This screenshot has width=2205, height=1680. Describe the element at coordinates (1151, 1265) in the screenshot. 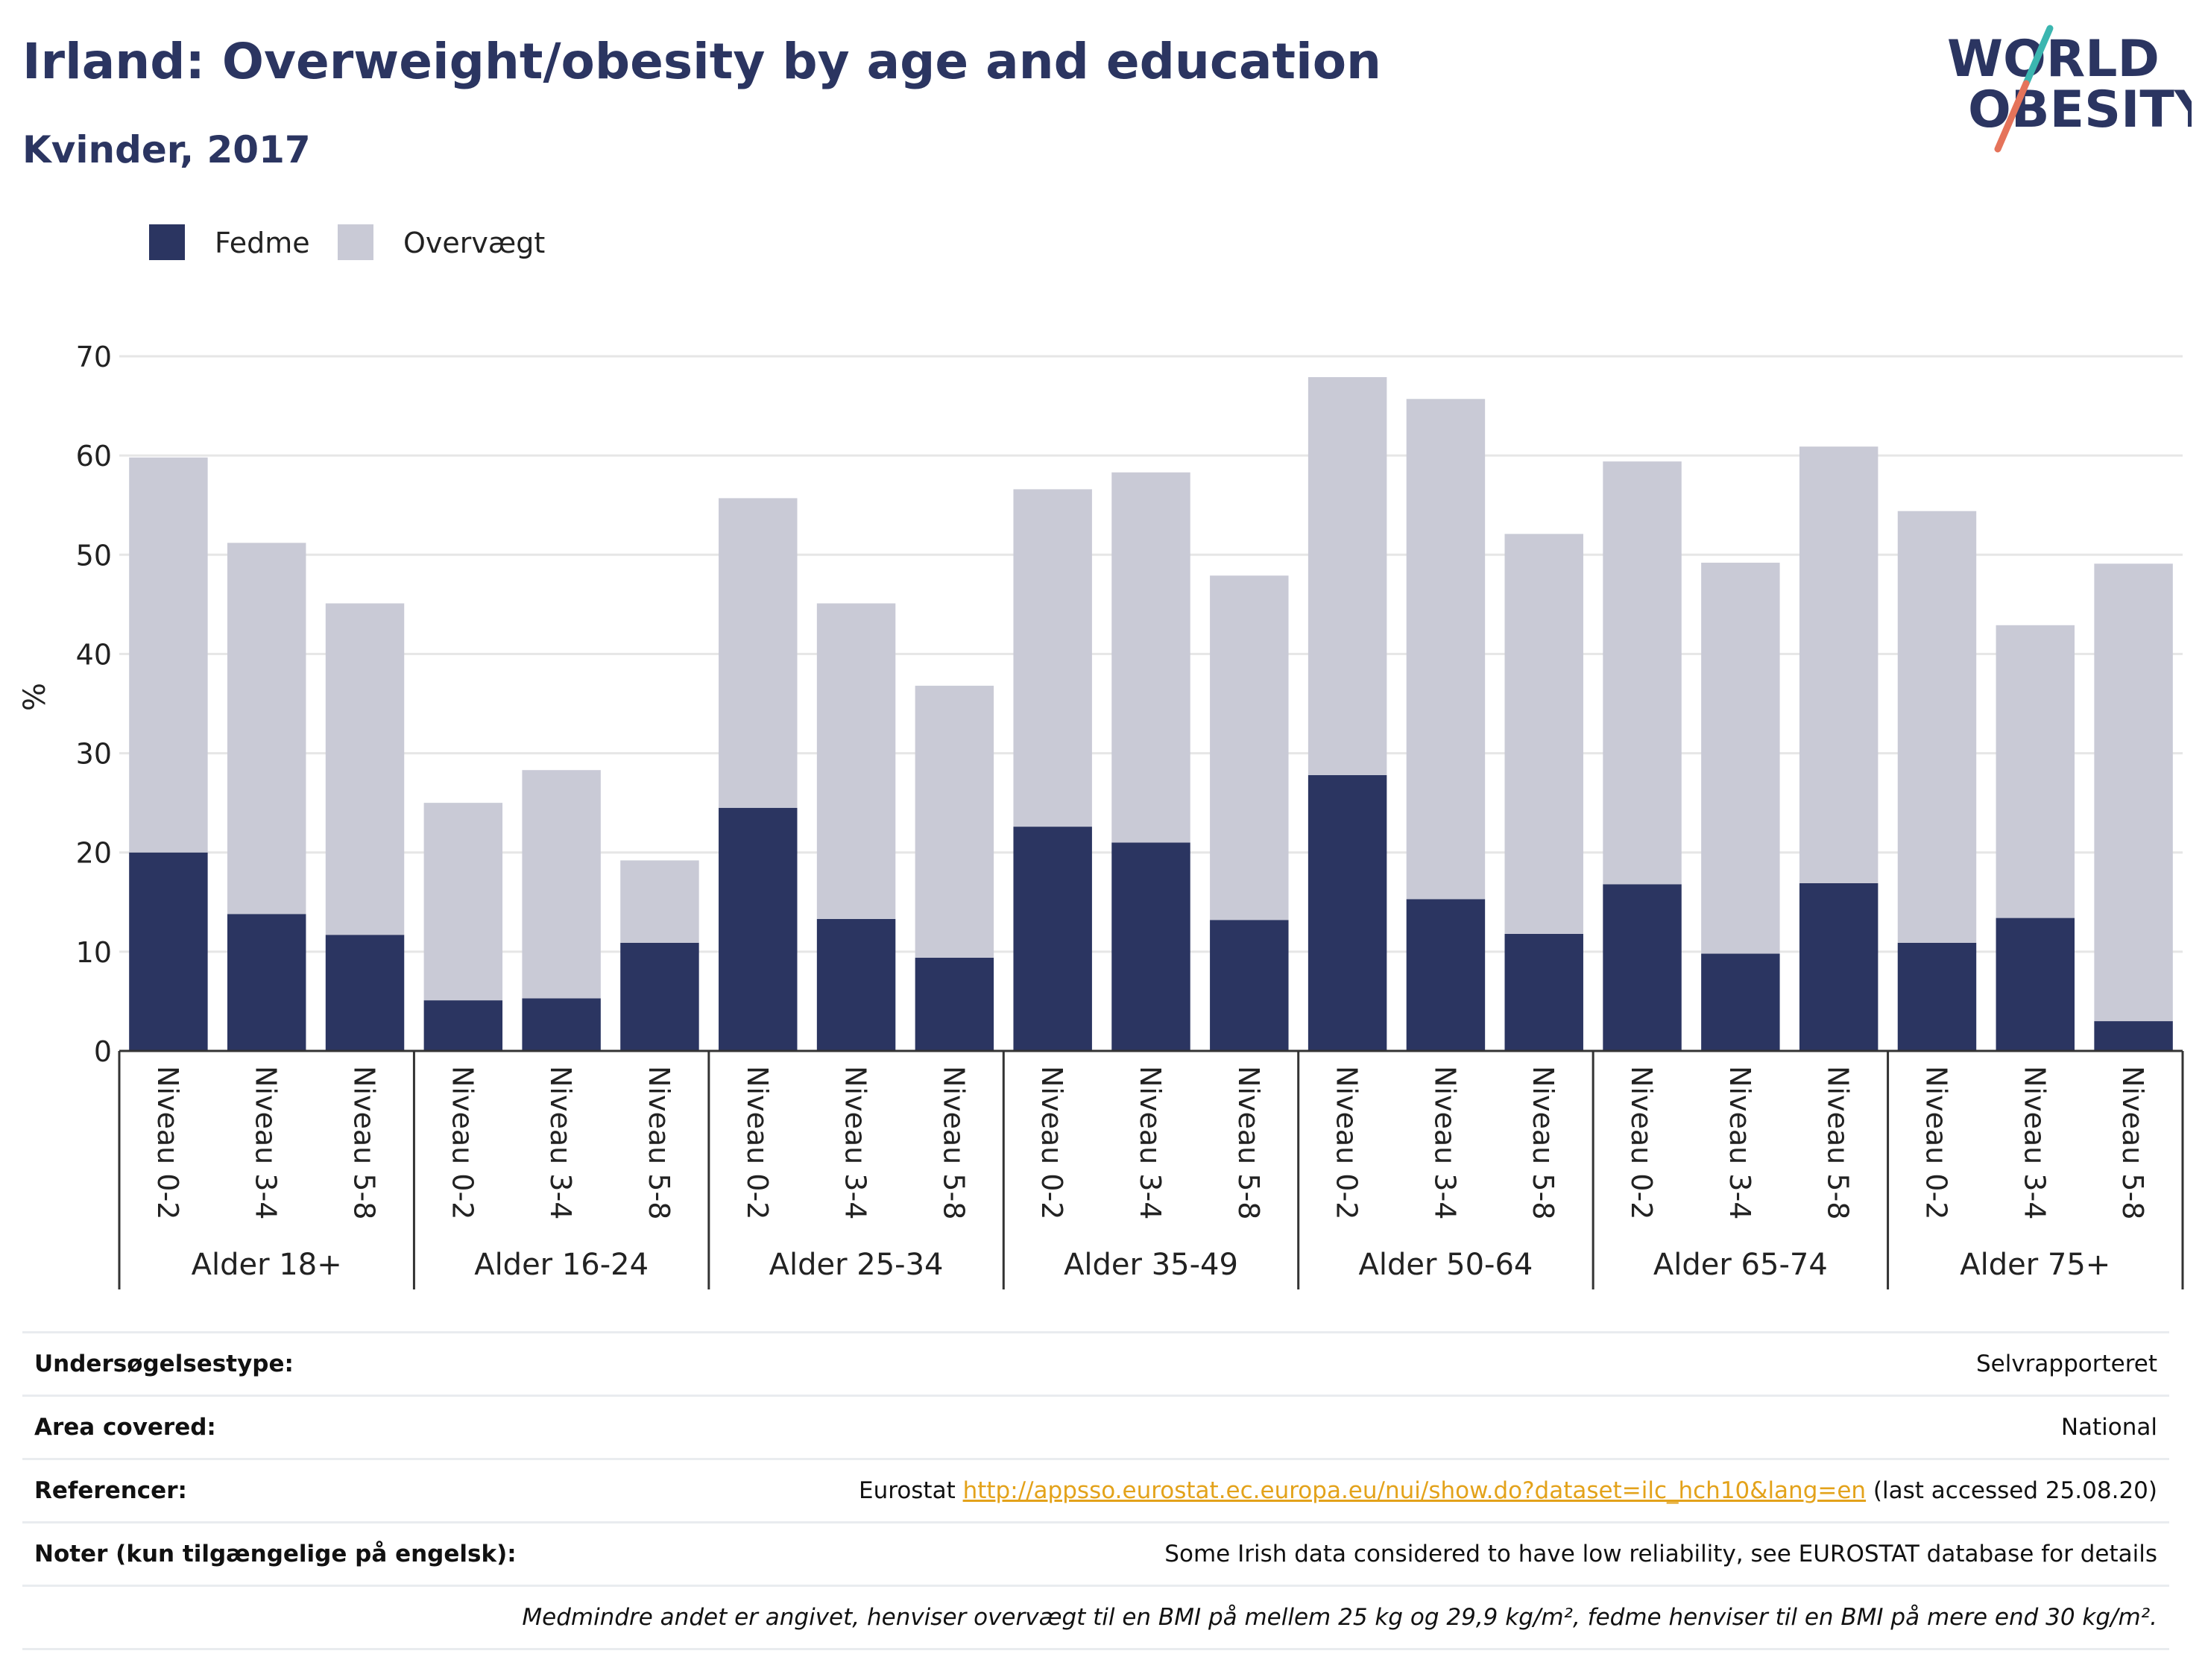

I see `group-label: Alder 35-49` at that location.